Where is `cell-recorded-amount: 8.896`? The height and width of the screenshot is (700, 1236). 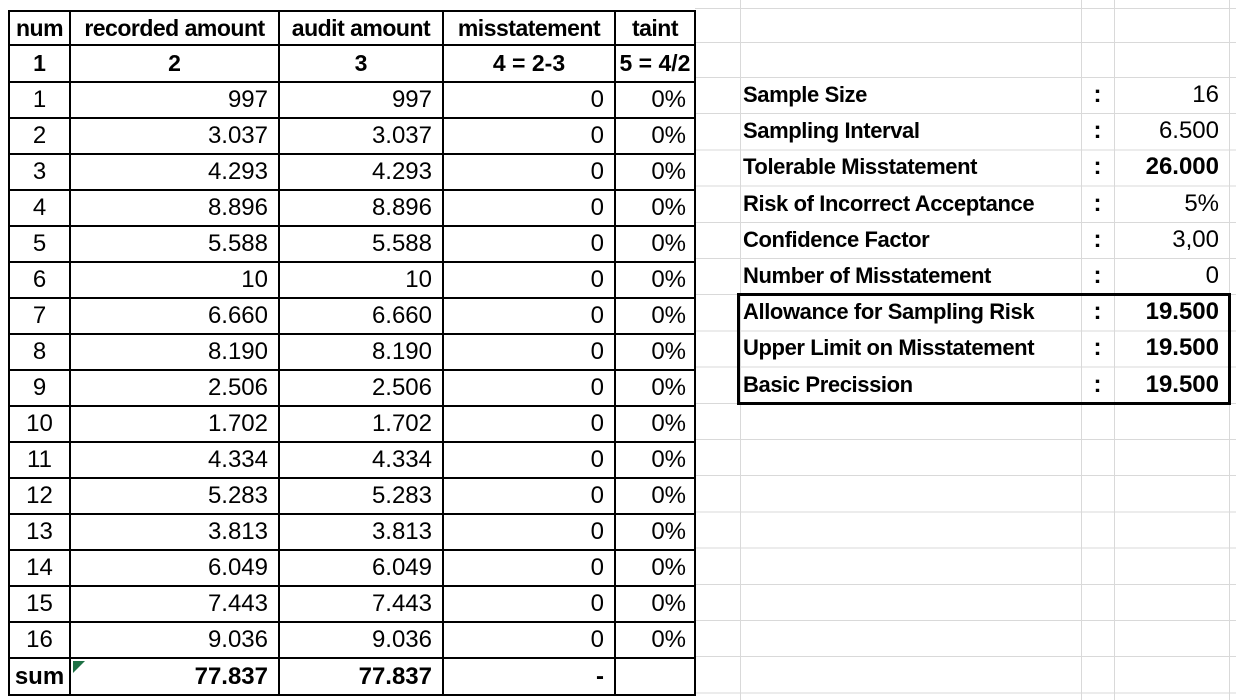
cell-recorded-amount: 8.896 is located at coordinates (174, 208).